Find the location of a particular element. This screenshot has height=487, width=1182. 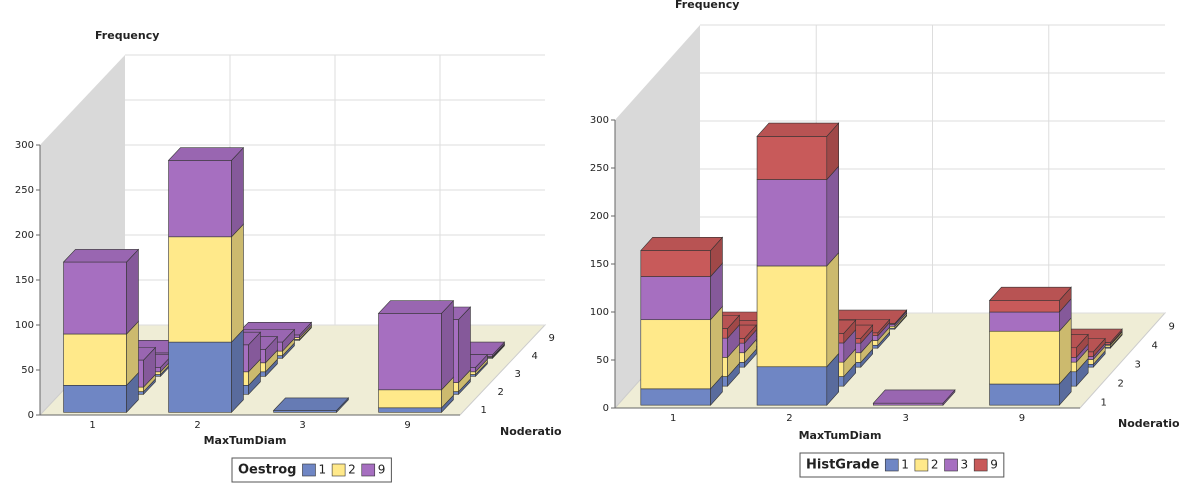

legend: HistGrade 1 2 3 9 is located at coordinates (902, 465).